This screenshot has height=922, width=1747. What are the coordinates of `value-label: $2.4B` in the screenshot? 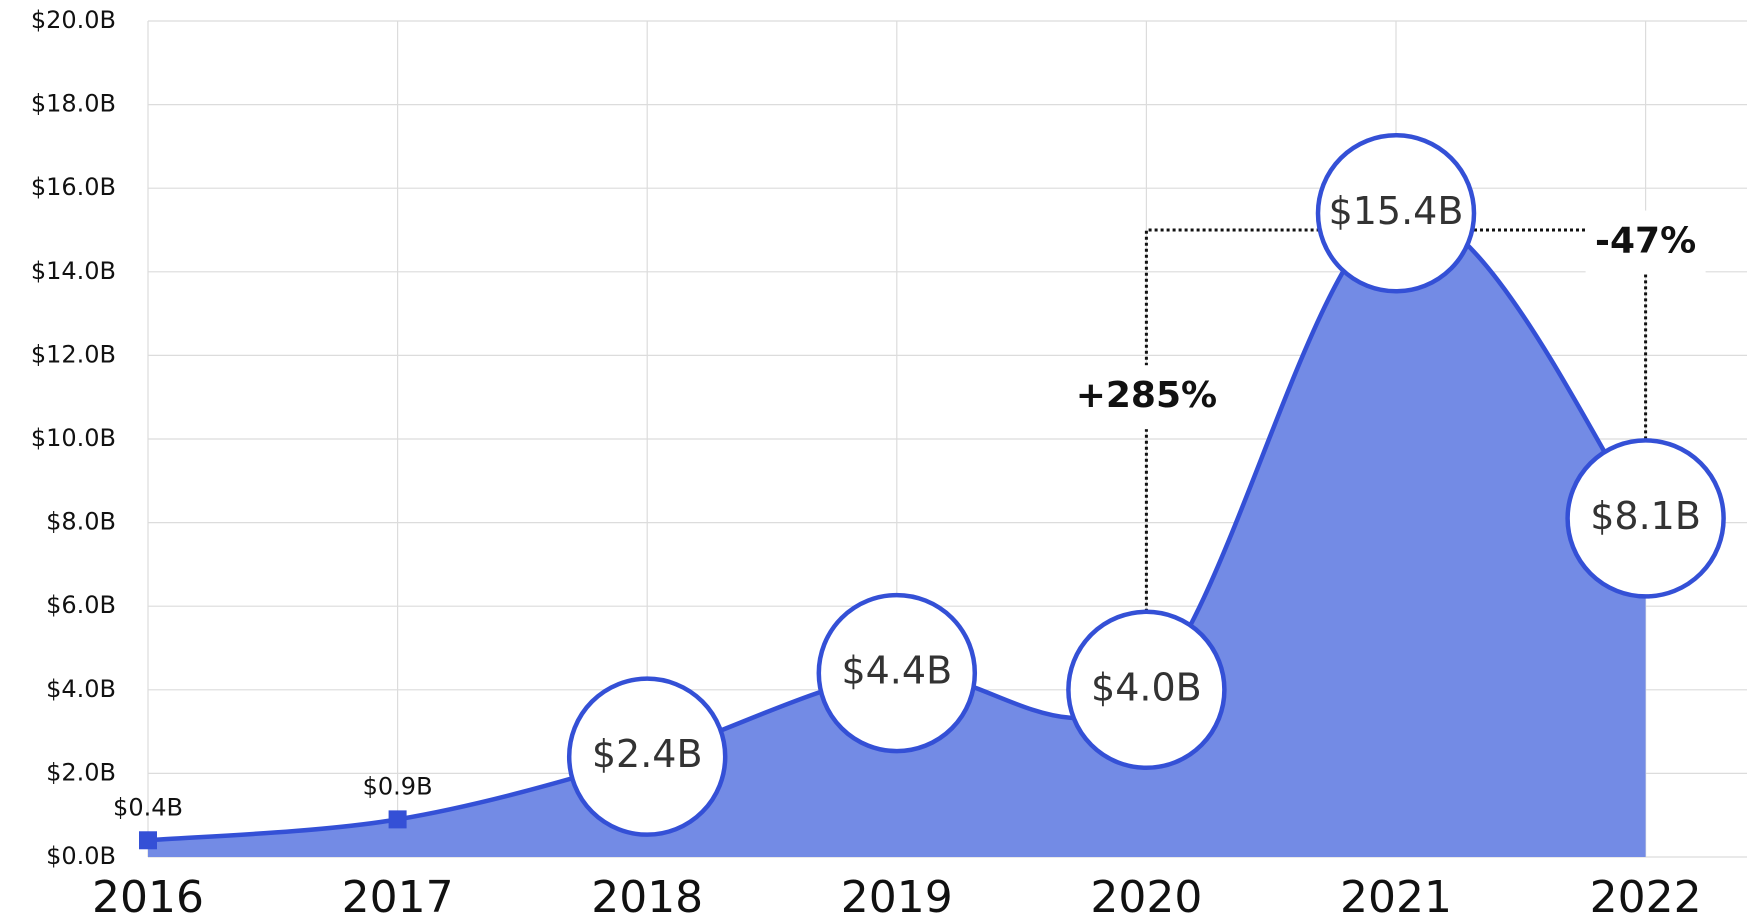 It's located at (647, 754).